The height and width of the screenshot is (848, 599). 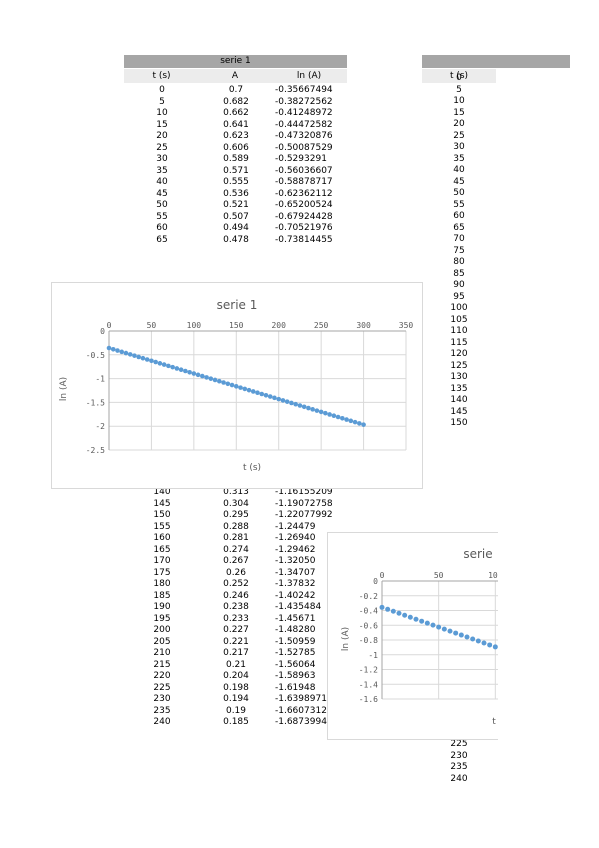 What do you see at coordinates (459, 411) in the screenshot?
I see `table2-cell: 145` at bounding box center [459, 411].